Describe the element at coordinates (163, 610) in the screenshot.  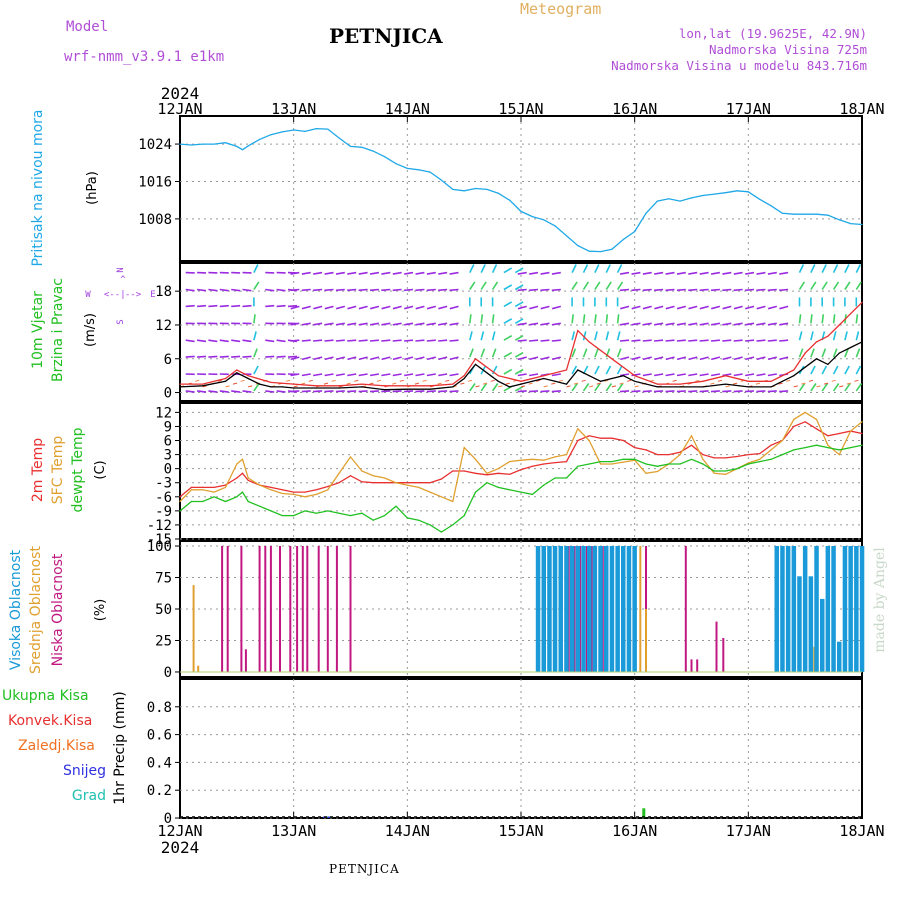
I see `cloud-panel-ytick-label: 50` at that location.